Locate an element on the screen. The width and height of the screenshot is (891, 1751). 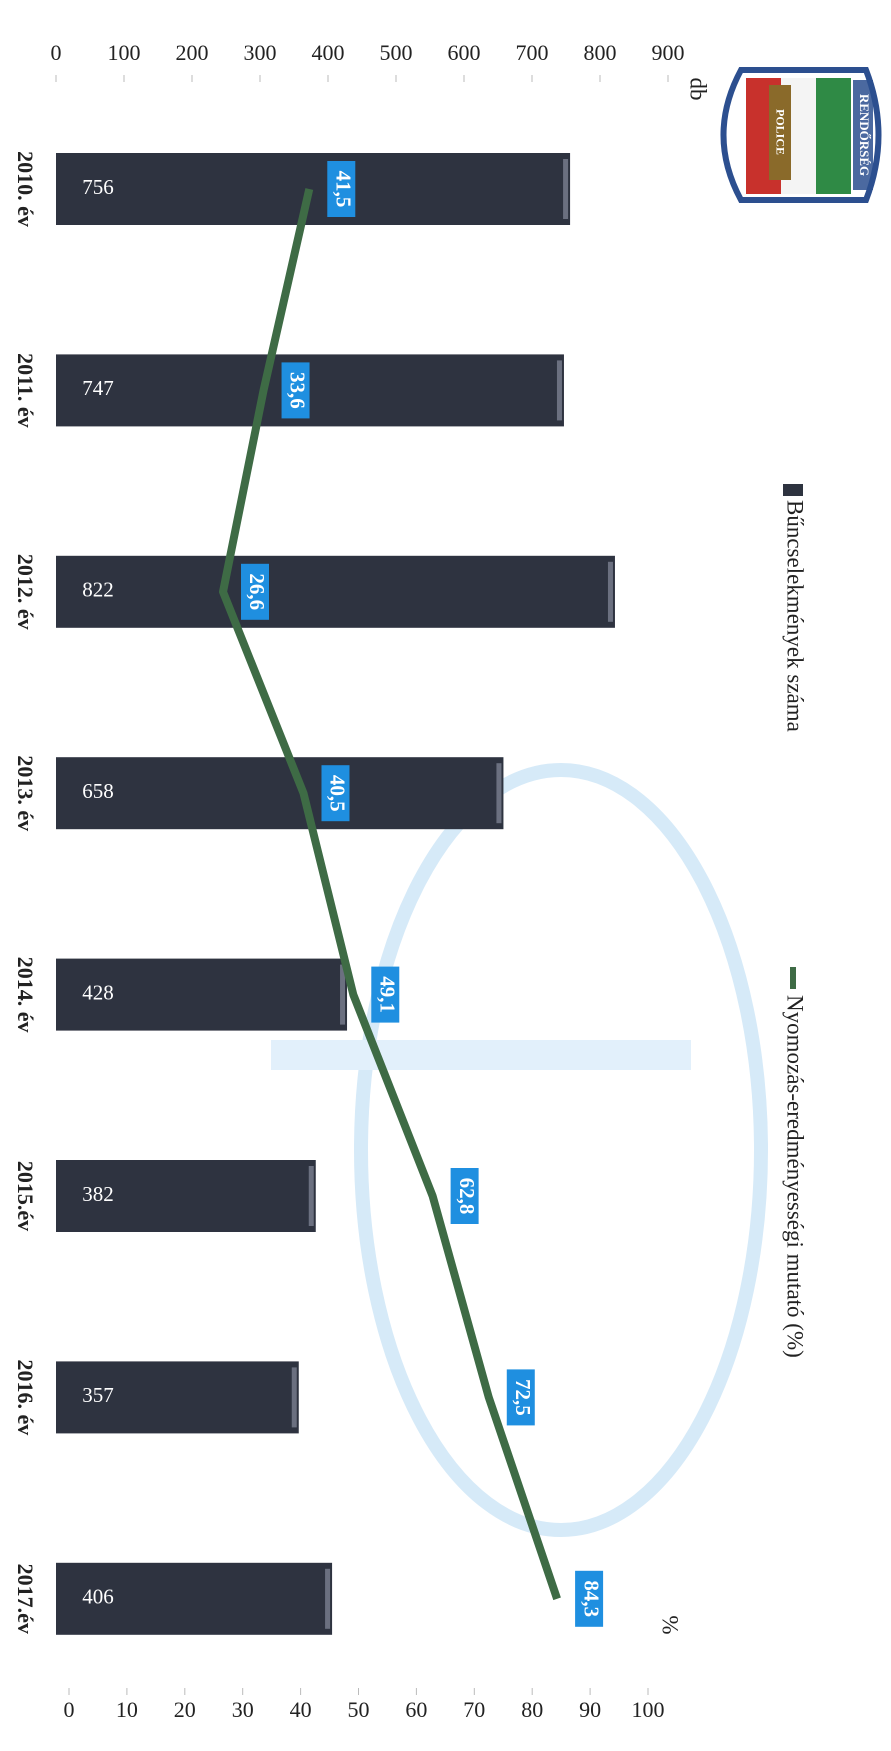
x-tick-label: 2010. év is located at coordinates (25, 189).